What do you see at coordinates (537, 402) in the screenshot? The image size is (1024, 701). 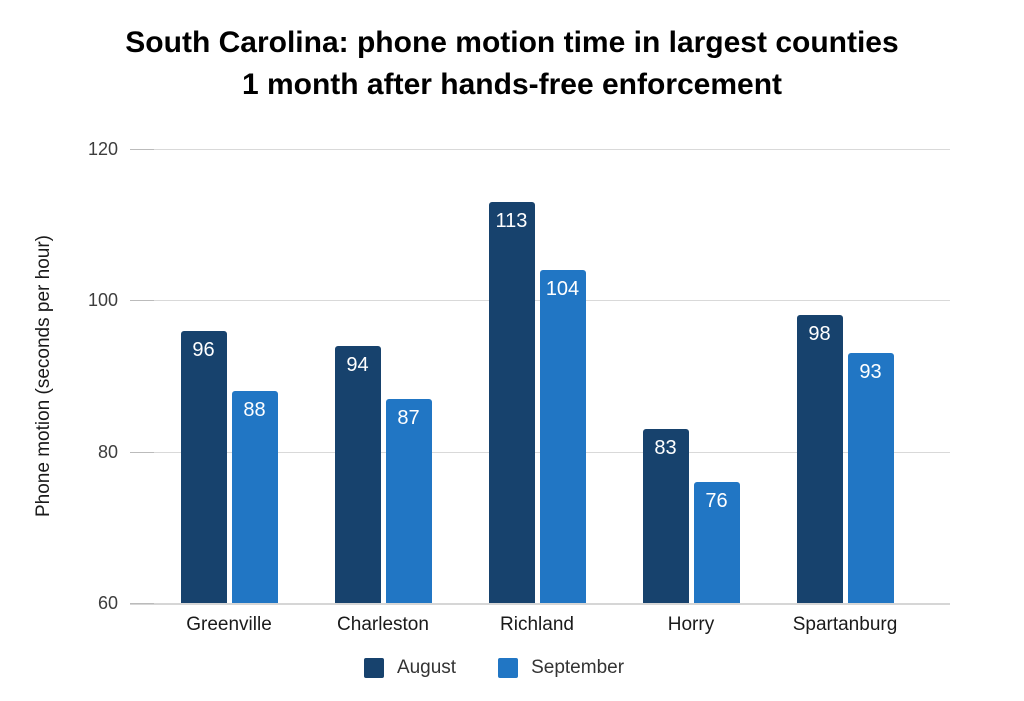 I see `bar-group-richland: 113 104` at bounding box center [537, 402].